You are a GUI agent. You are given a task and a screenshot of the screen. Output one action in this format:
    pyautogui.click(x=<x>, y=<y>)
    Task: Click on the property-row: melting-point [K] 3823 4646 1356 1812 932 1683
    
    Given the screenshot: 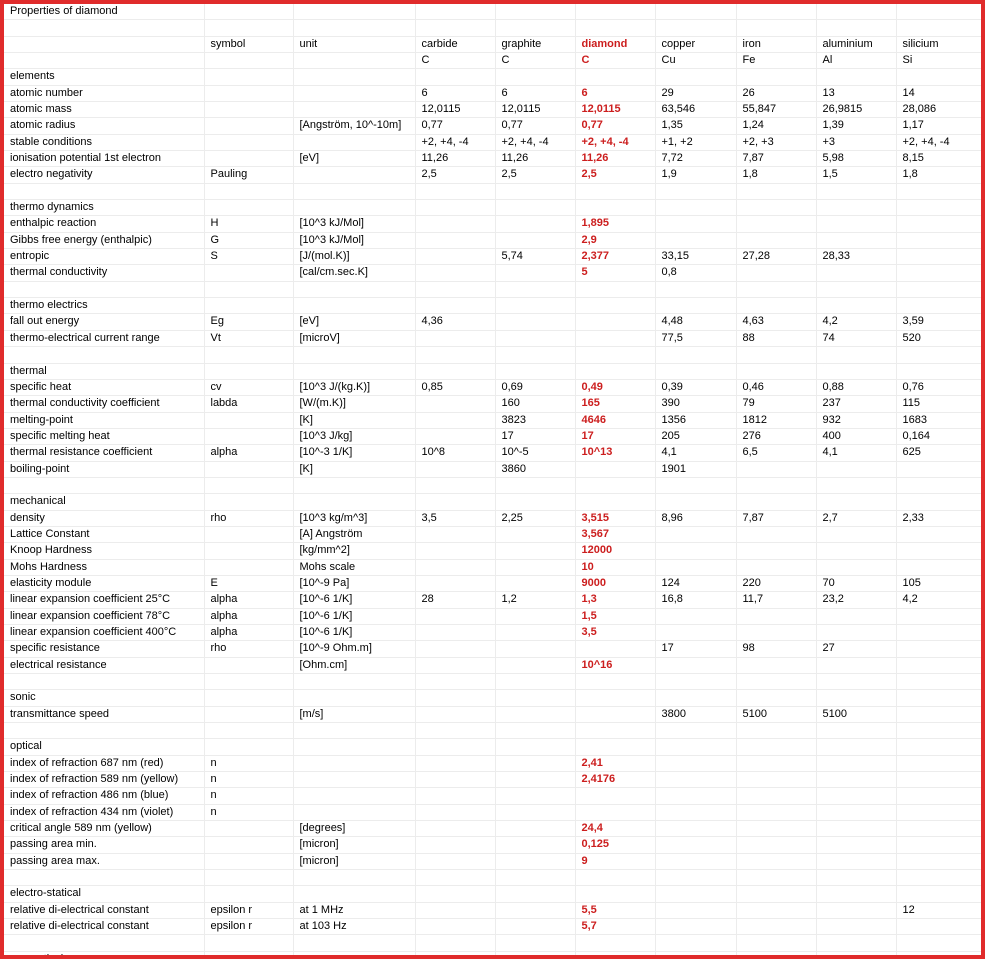 What is the action you would take?
    pyautogui.click(x=492, y=420)
    